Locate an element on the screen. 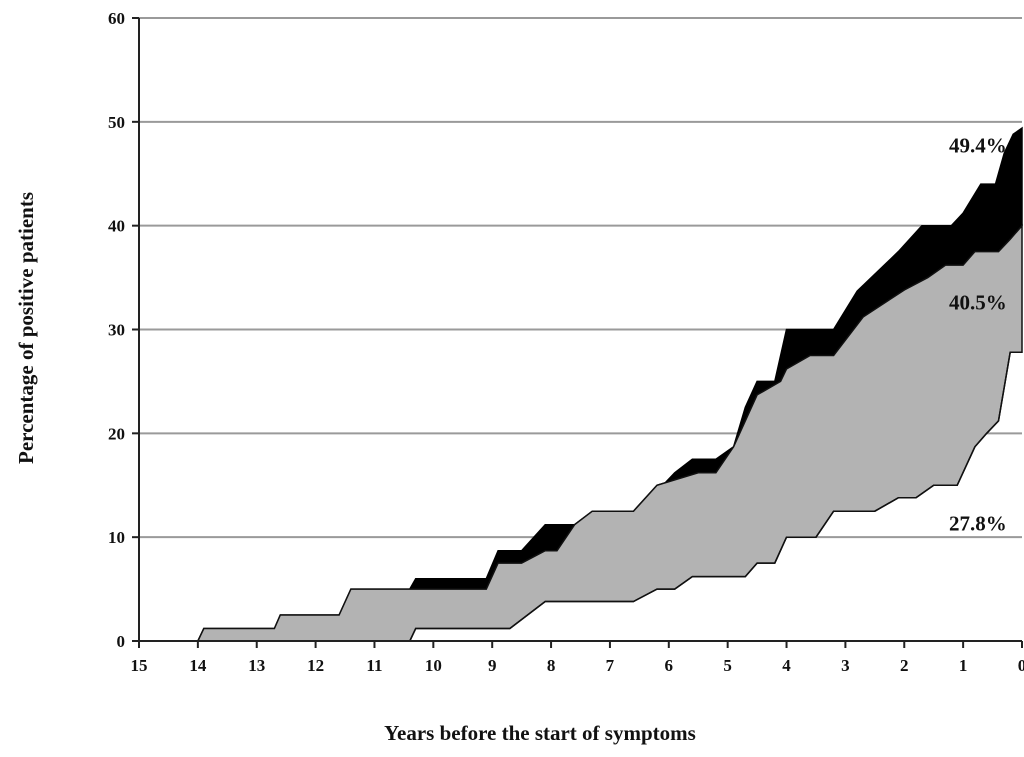 This screenshot has height=757, width=1024. x-tick-label-14: 14 is located at coordinates (198, 665).